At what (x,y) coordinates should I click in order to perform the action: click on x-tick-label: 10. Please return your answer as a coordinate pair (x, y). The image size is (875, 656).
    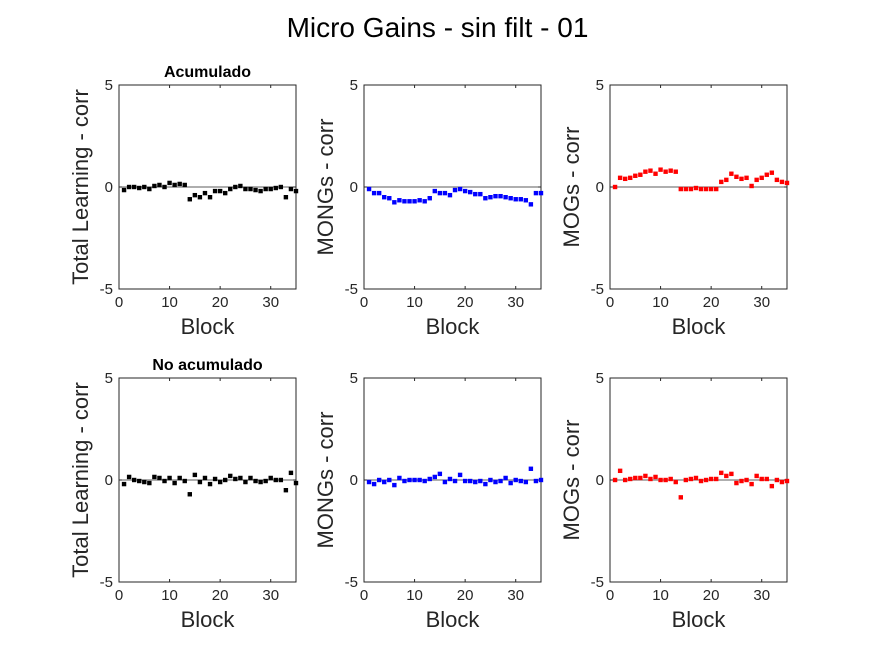
    Looking at the image, I should click on (660, 595).